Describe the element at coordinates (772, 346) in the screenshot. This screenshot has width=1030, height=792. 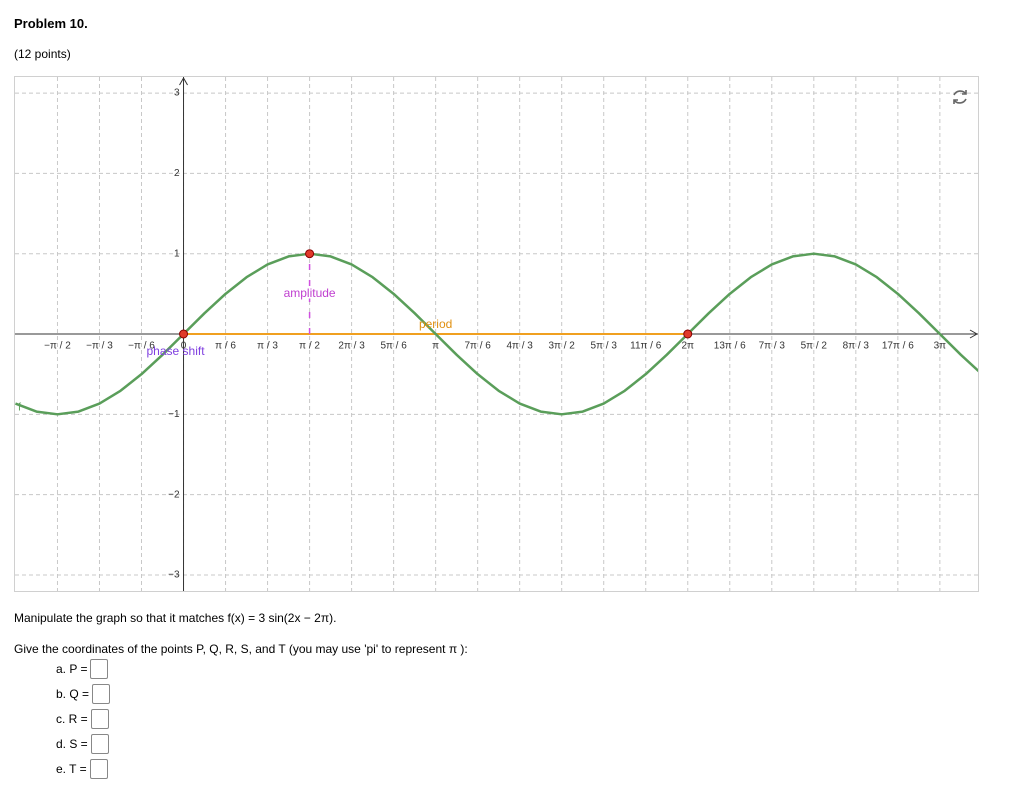
I see `x-tick-label: 7π / 3` at that location.